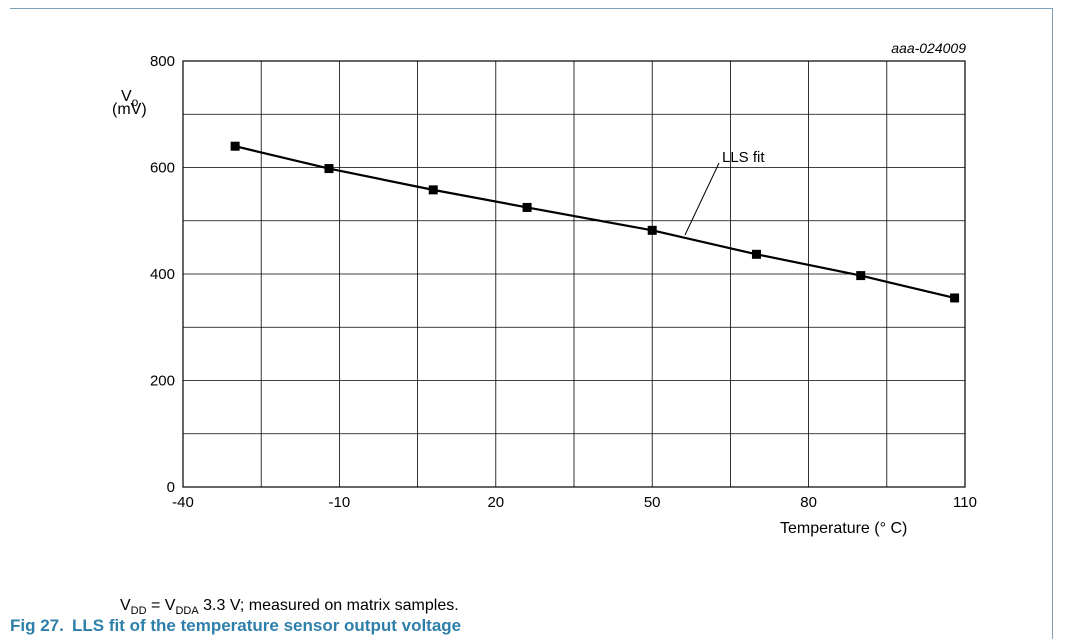 This screenshot has width=1066, height=642. I want to click on note-rest: 3.3 V; measured on matrix samples., so click(328, 605).